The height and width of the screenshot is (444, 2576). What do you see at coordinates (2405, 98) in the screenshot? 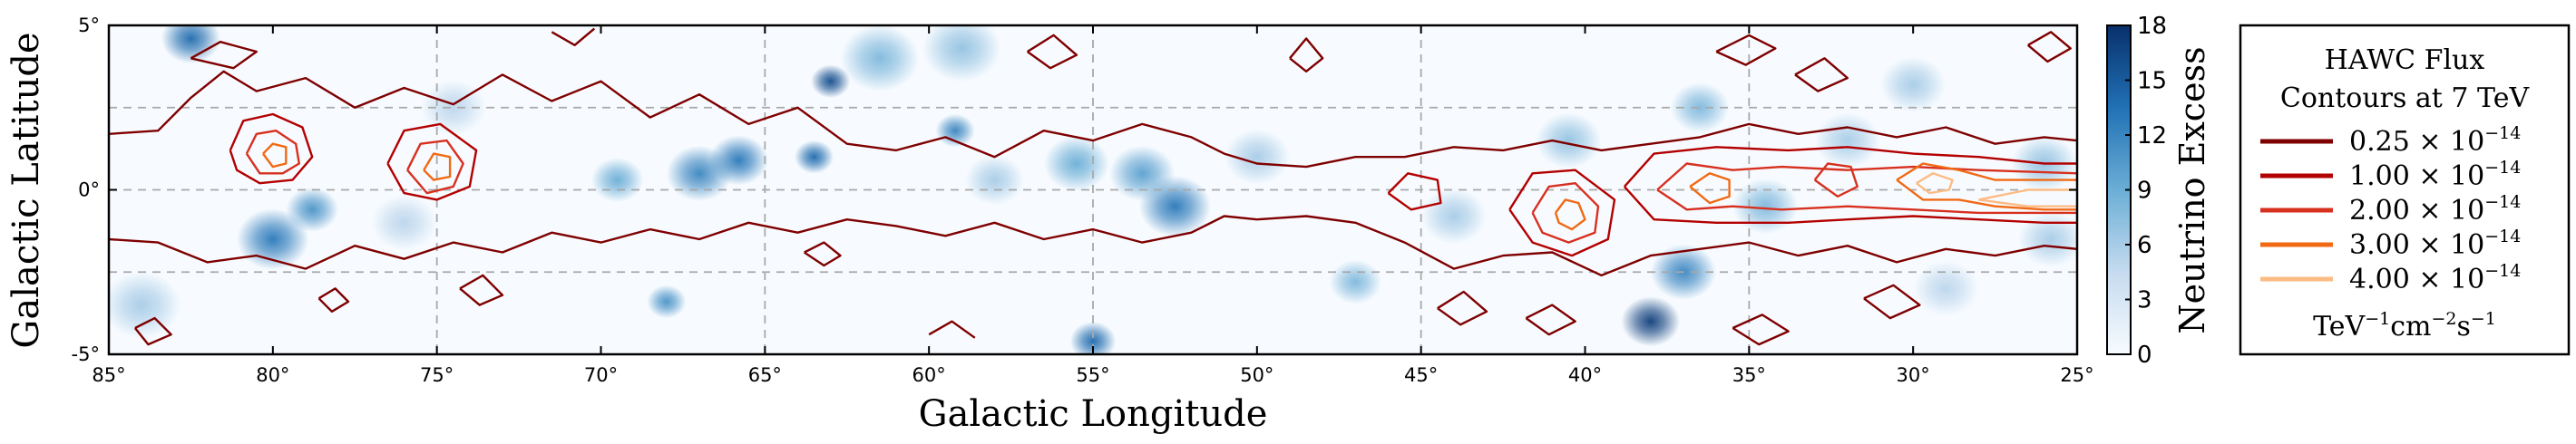
I see `legend-title-line2: Contours at 7 TeV` at bounding box center [2405, 98].